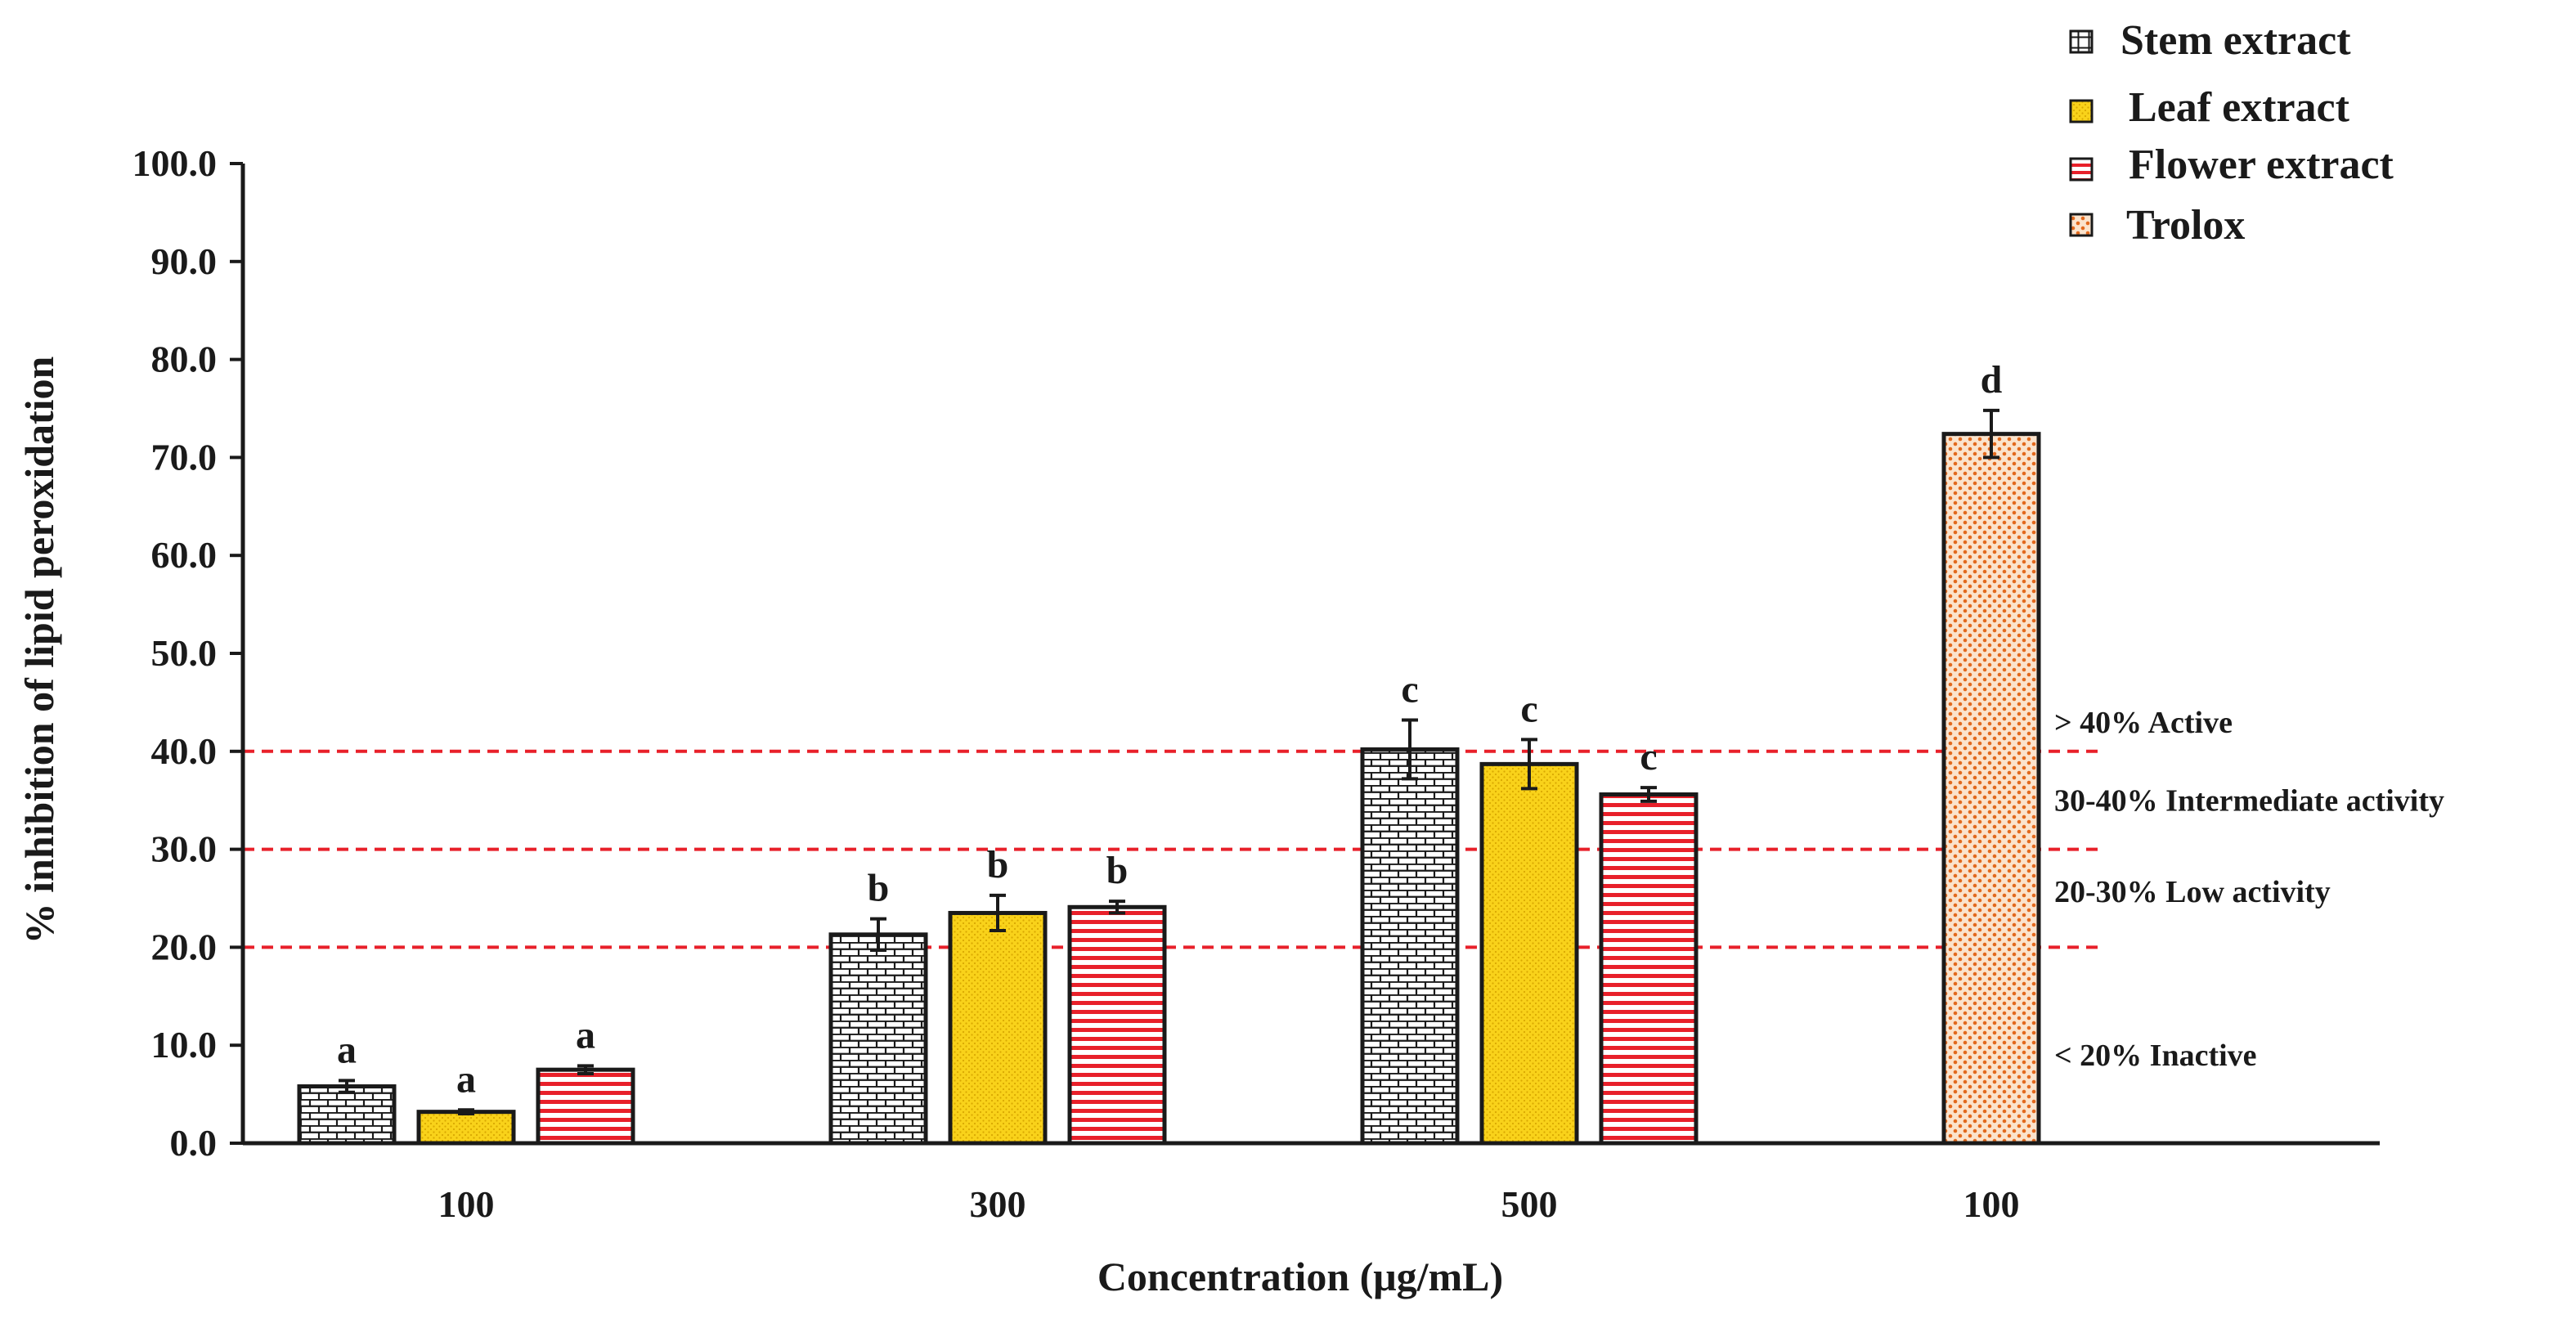 This screenshot has height=1337, width=2576. Describe the element at coordinates (2155, 1056) in the screenshot. I see `activity-band-label: < 20% Inactive` at that location.